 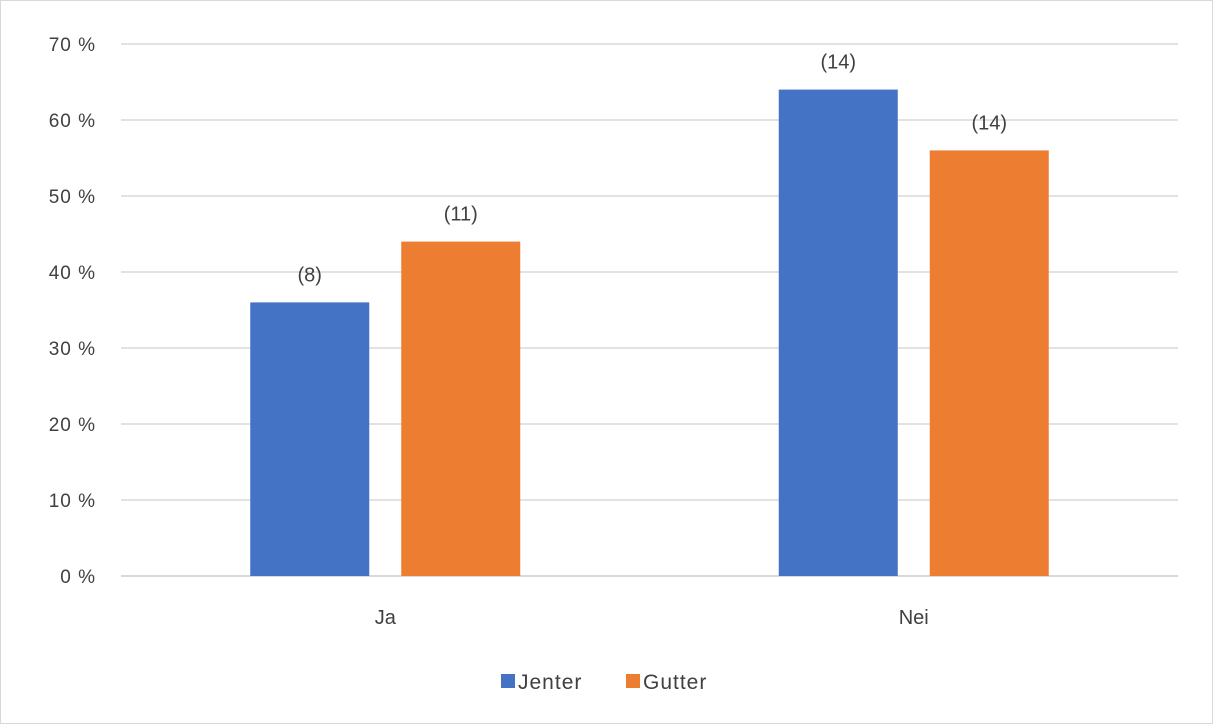 What do you see at coordinates (72, 45) in the screenshot?
I see `y-tick-label: 70 %` at bounding box center [72, 45].